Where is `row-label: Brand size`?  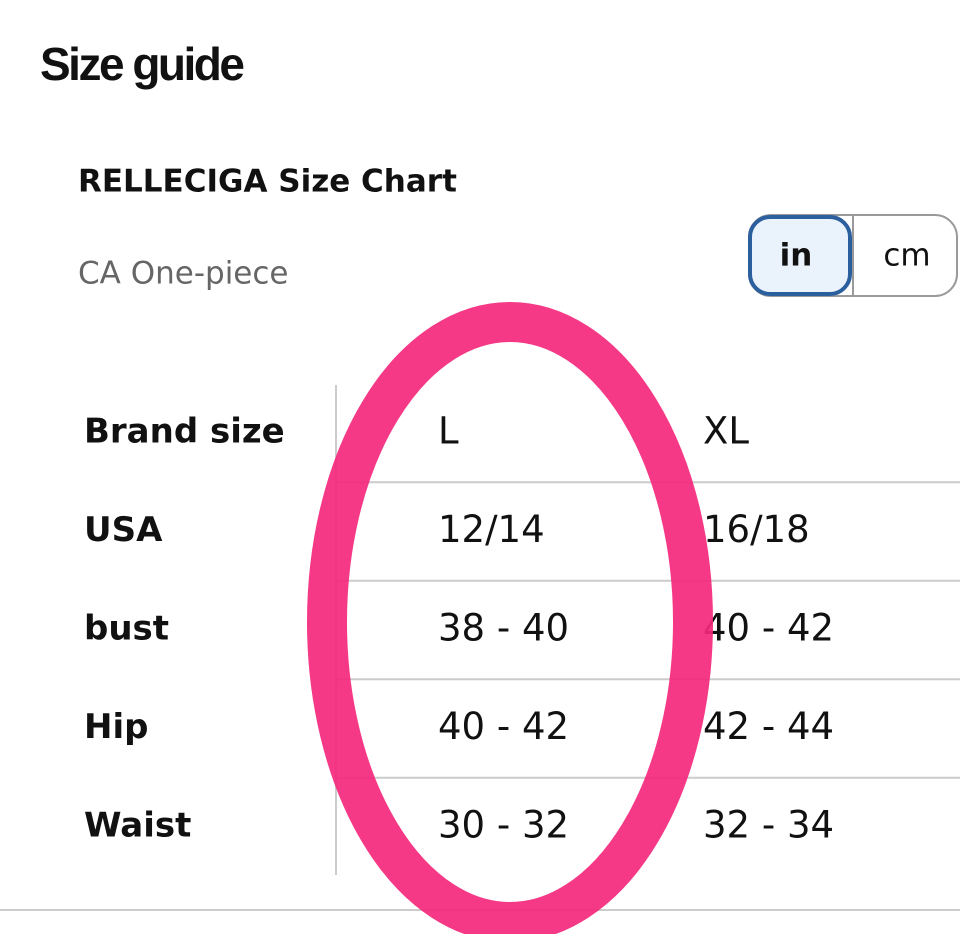 row-label: Brand size is located at coordinates (184, 432).